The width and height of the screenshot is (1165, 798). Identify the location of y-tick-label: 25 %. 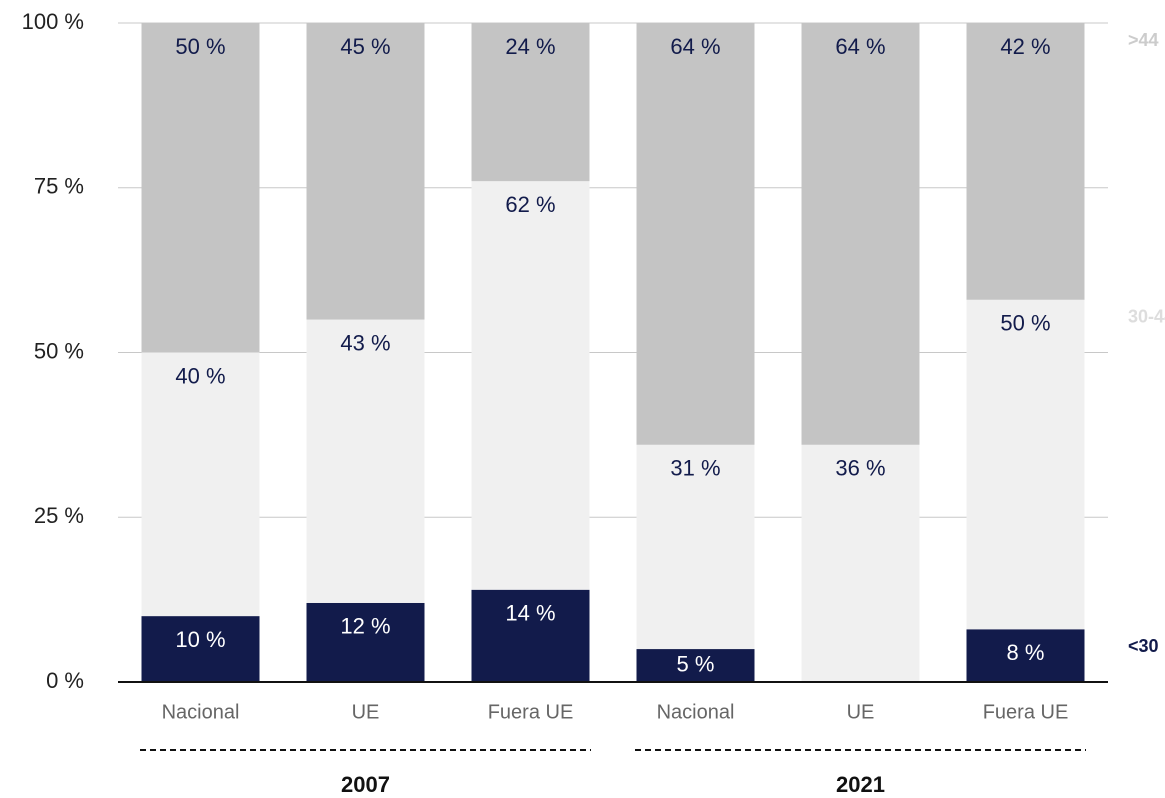
(59, 515).